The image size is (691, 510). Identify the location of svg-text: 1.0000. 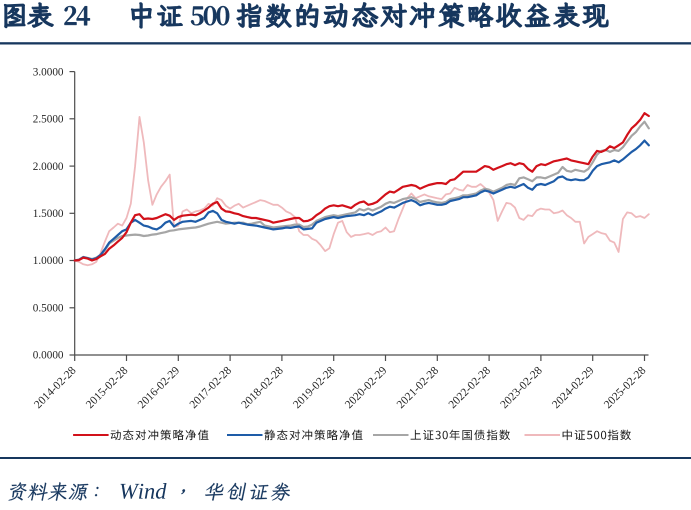
(48, 261).